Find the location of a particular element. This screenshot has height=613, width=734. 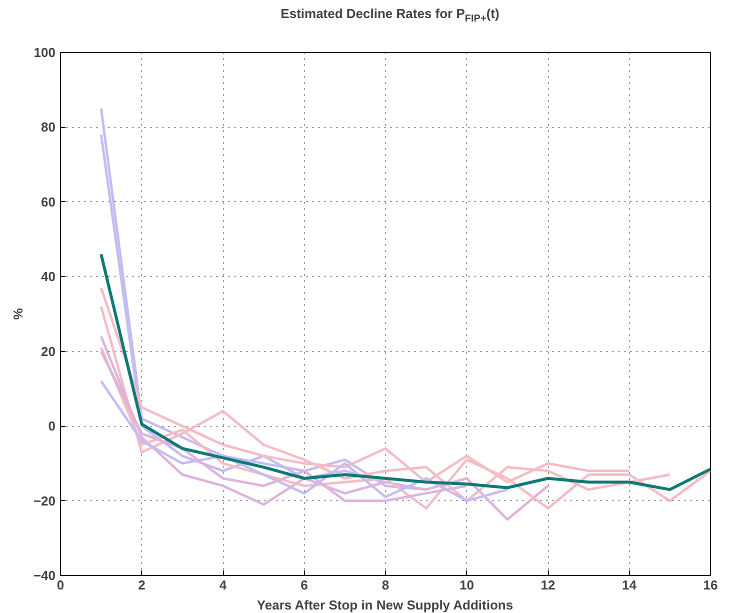

x-tick-label: 6 is located at coordinates (304, 585).